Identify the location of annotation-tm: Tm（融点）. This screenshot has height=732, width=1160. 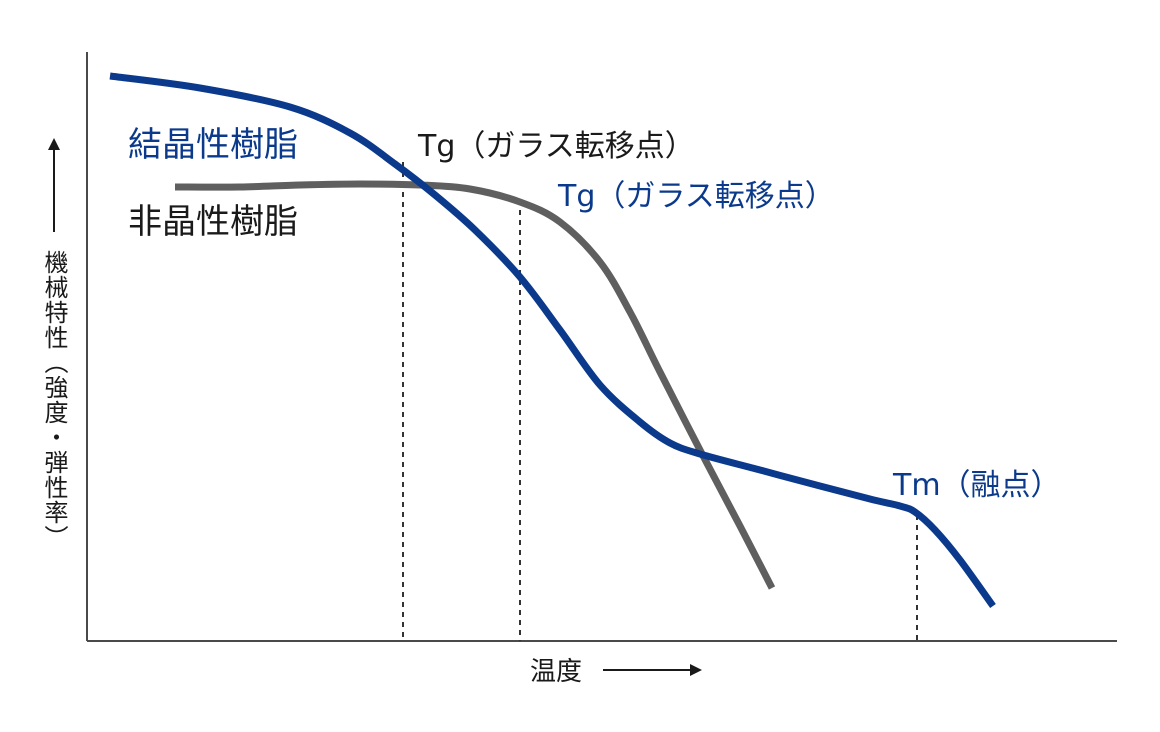
(976, 485).